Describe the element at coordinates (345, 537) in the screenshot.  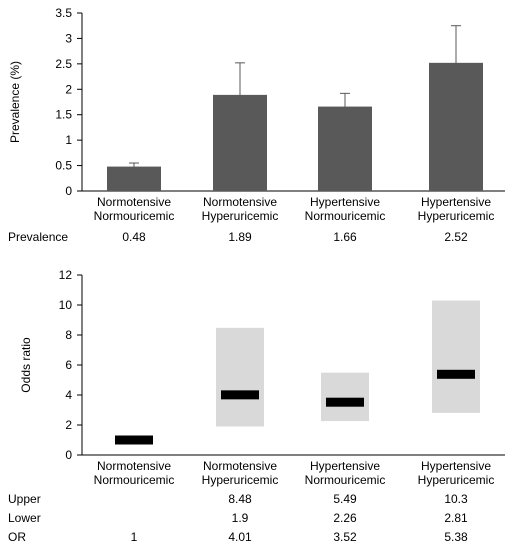
I see `table-cell-bottom: 3.52` at that location.